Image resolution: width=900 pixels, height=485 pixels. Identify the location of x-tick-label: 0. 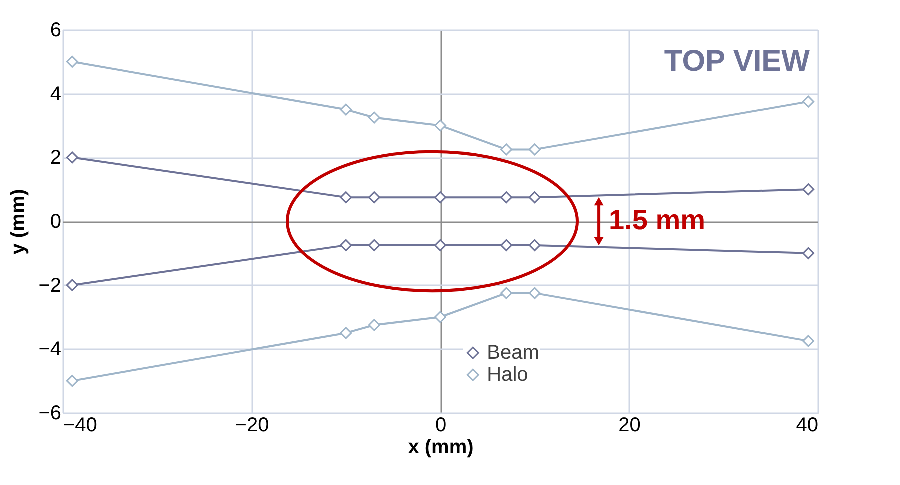
(441, 425).